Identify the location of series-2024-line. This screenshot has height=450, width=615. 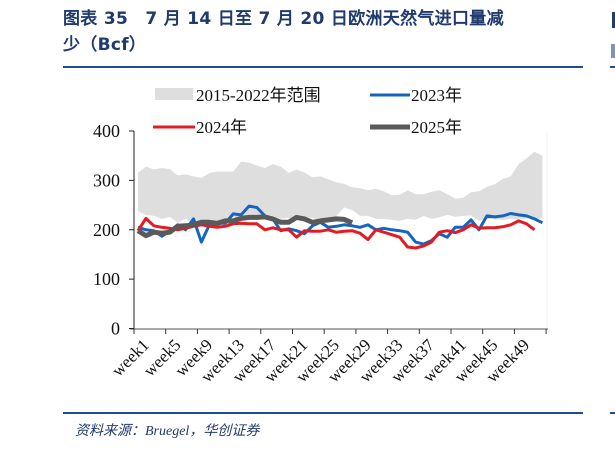
(336, 233).